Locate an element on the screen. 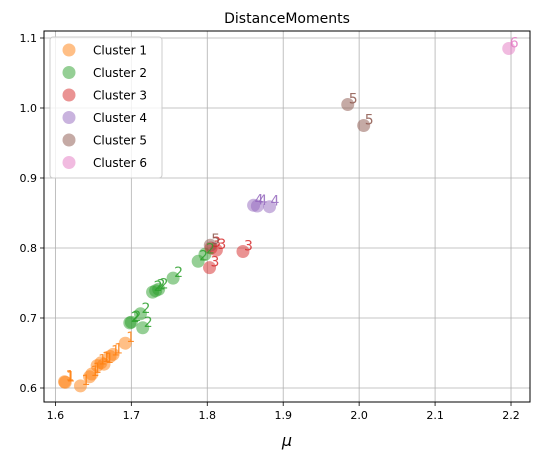  y-tick-label: 1.1 is located at coordinates (29, 38).